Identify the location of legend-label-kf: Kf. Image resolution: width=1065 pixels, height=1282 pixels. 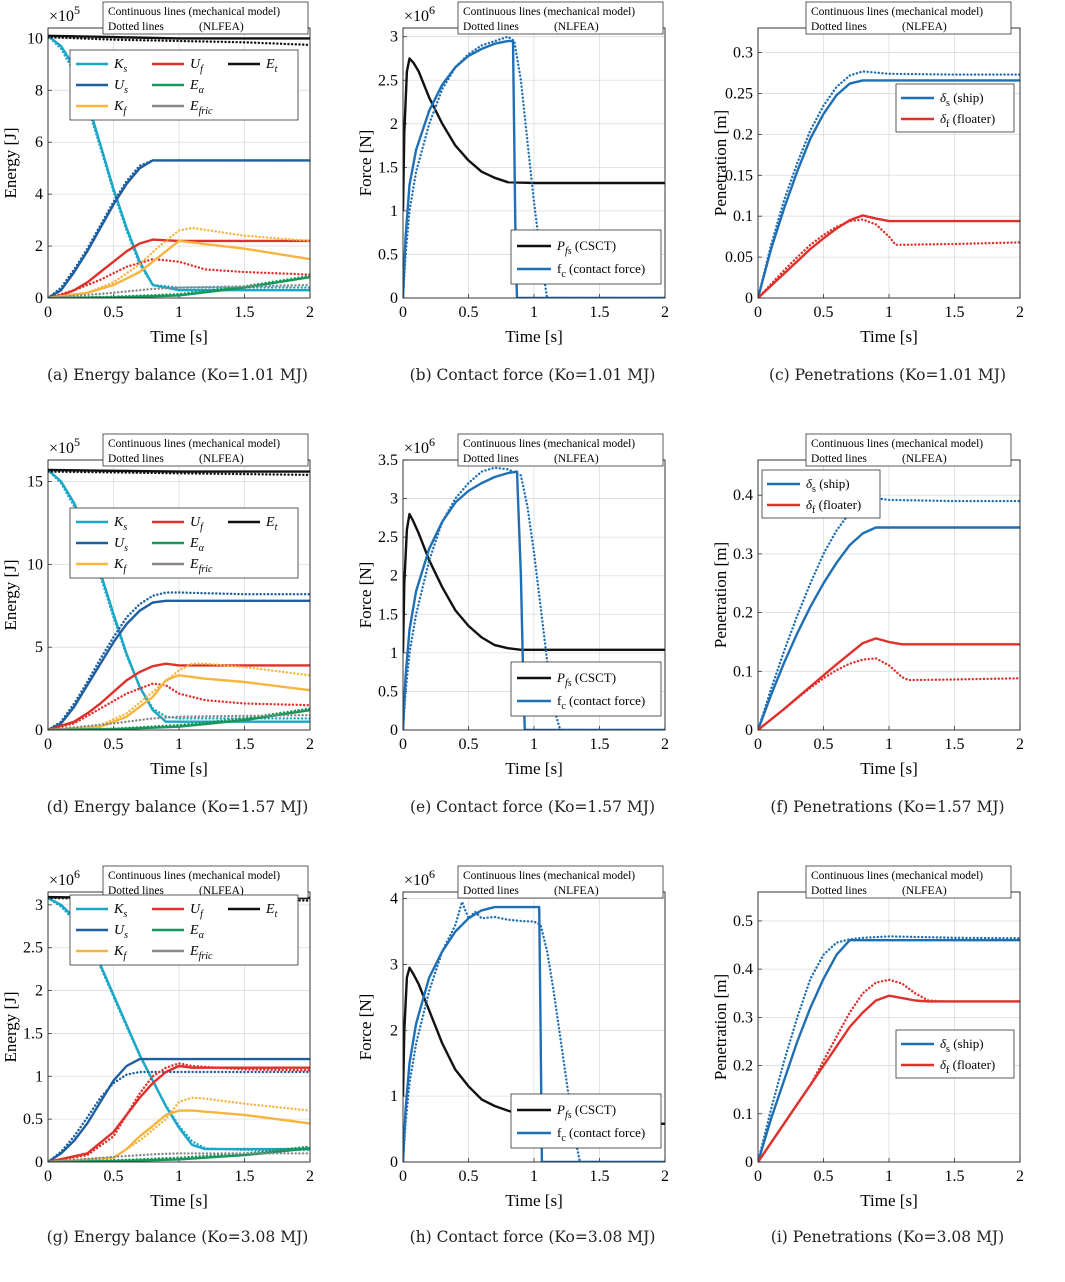
(120, 108).